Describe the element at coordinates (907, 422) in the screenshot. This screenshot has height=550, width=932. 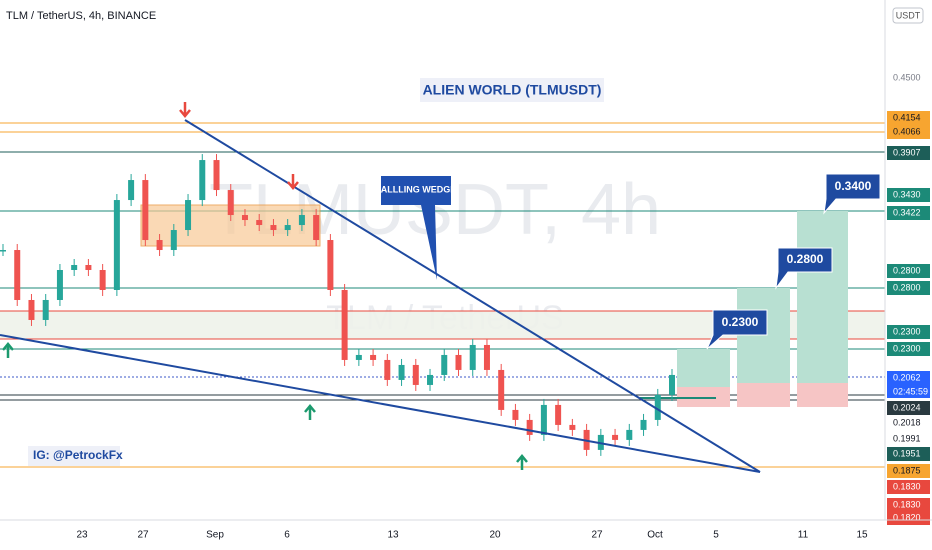
I see `price-label: 0.2018` at that location.